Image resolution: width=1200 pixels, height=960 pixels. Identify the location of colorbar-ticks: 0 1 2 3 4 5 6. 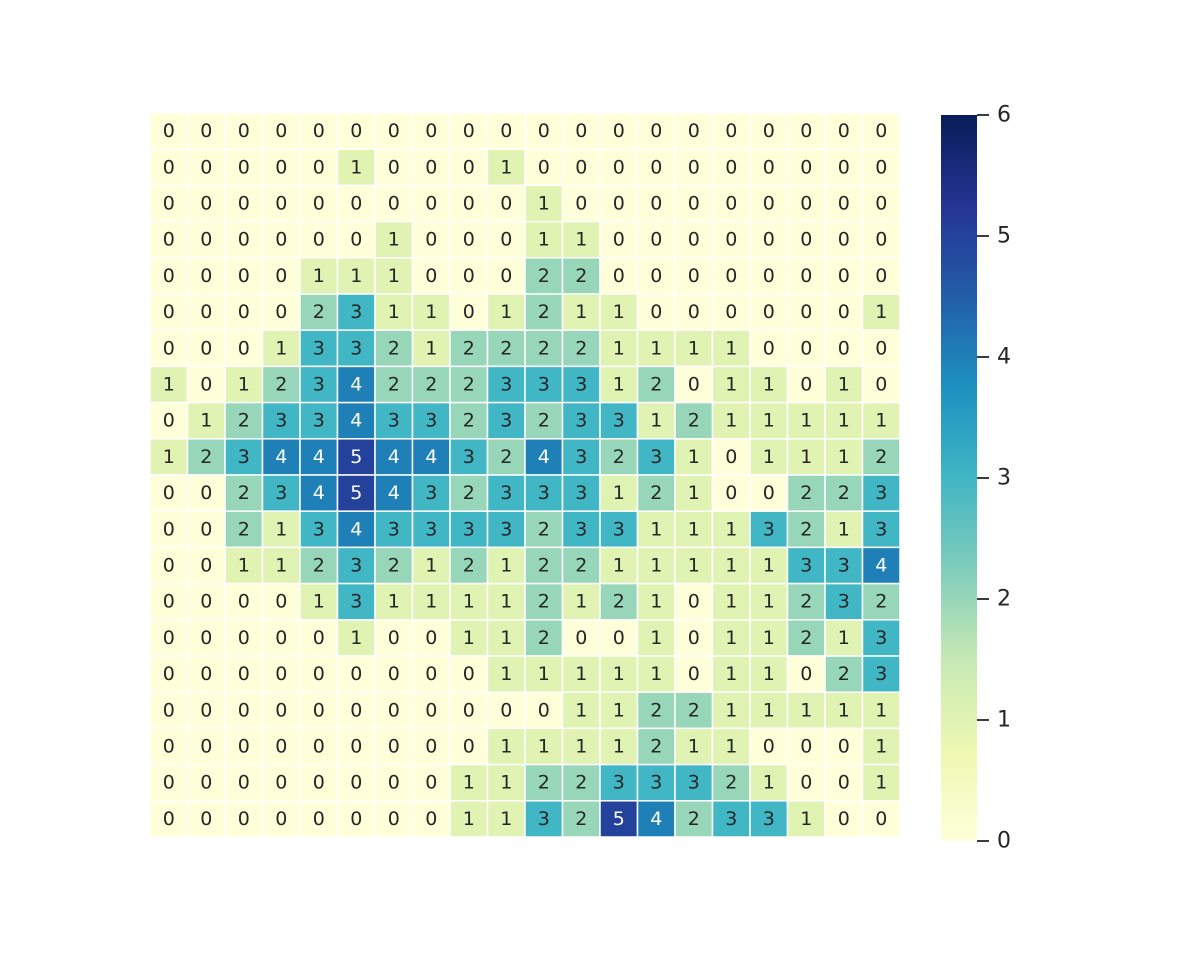
(994, 478).